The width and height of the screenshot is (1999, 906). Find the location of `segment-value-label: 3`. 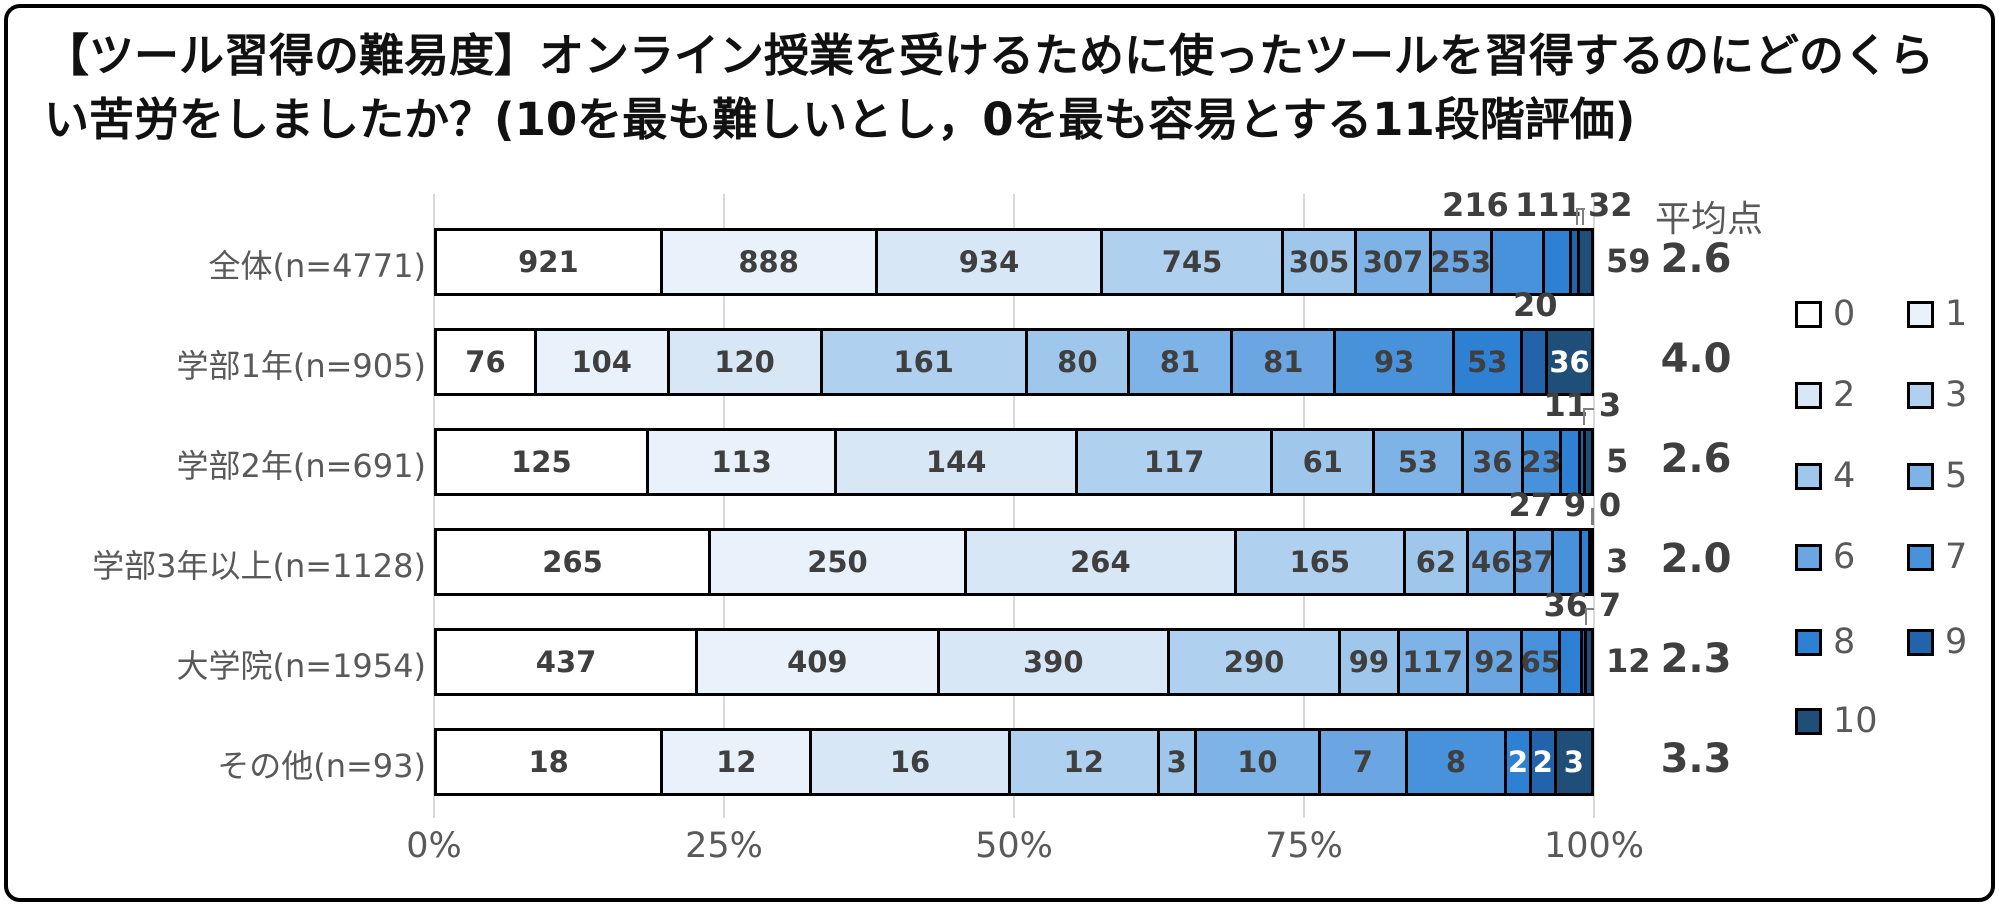

segment-value-label: 3 is located at coordinates (1573, 762).